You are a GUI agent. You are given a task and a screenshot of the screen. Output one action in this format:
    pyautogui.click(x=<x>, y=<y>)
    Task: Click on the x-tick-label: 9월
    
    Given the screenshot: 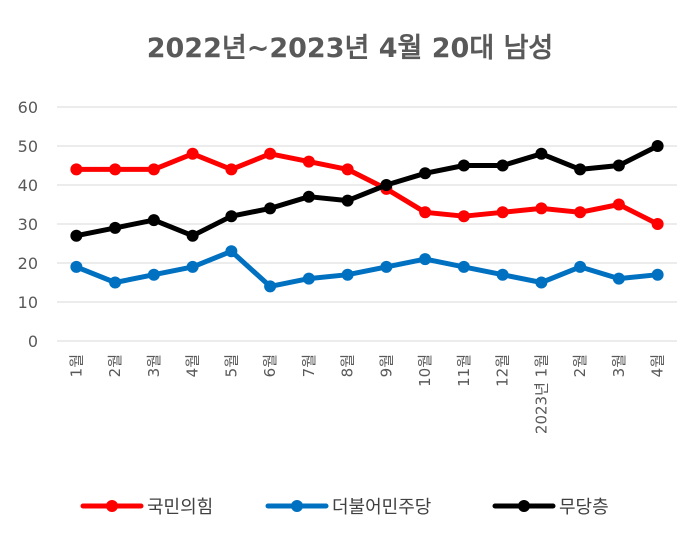 What is the action you would take?
    pyautogui.click(x=386, y=365)
    